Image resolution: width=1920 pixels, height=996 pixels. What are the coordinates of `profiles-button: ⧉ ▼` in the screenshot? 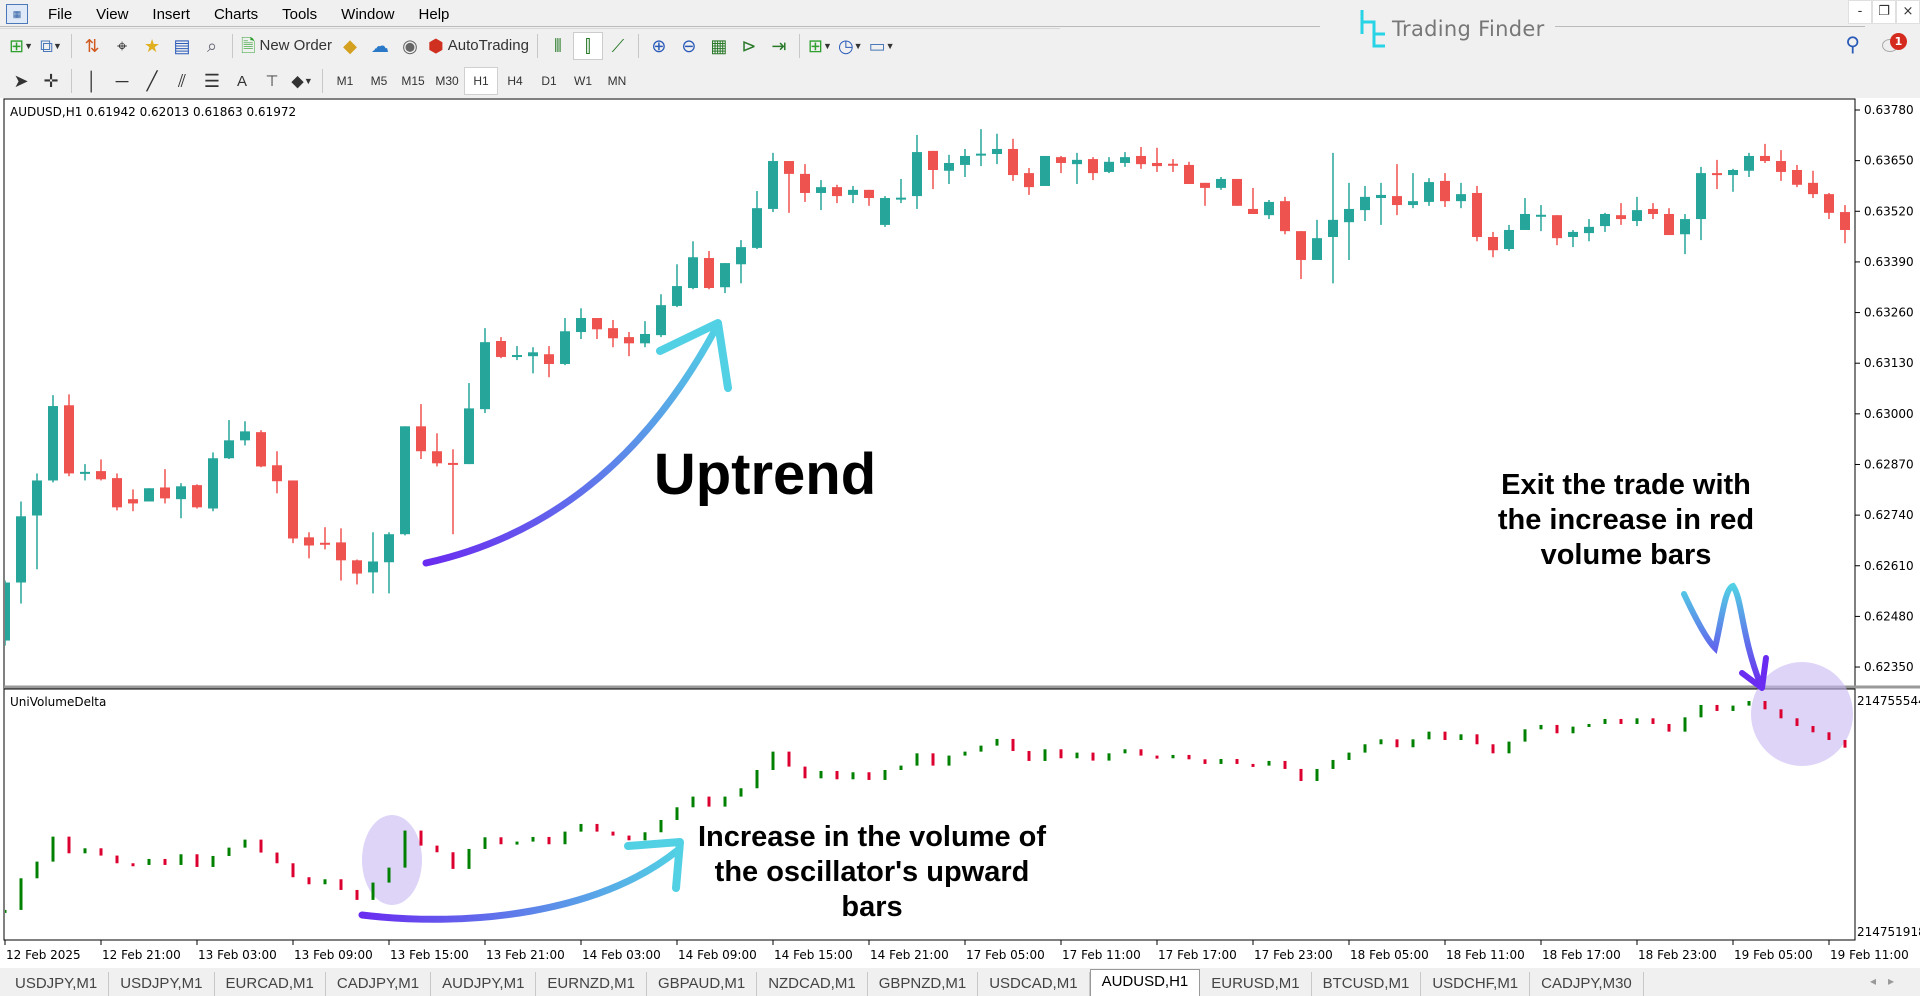 It's located at (51, 46).